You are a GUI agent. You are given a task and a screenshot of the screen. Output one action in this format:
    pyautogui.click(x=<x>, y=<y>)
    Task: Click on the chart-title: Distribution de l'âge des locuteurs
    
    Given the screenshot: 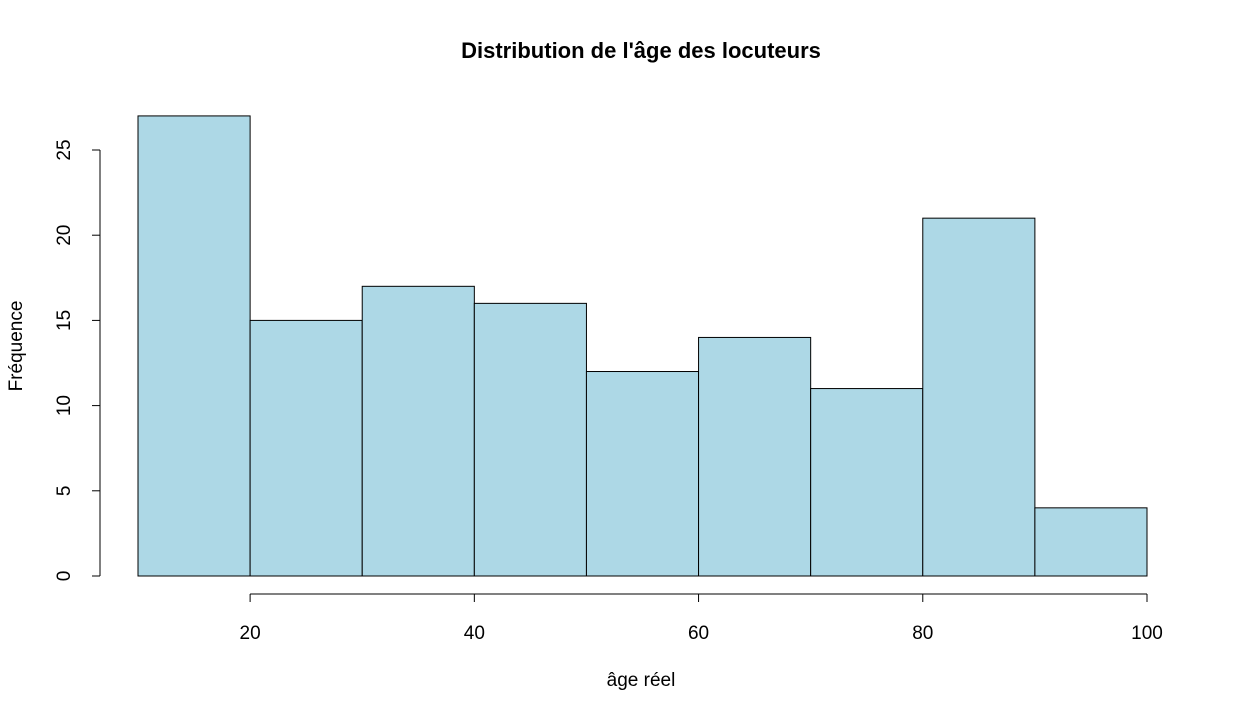 What is the action you would take?
    pyautogui.click(x=641, y=50)
    